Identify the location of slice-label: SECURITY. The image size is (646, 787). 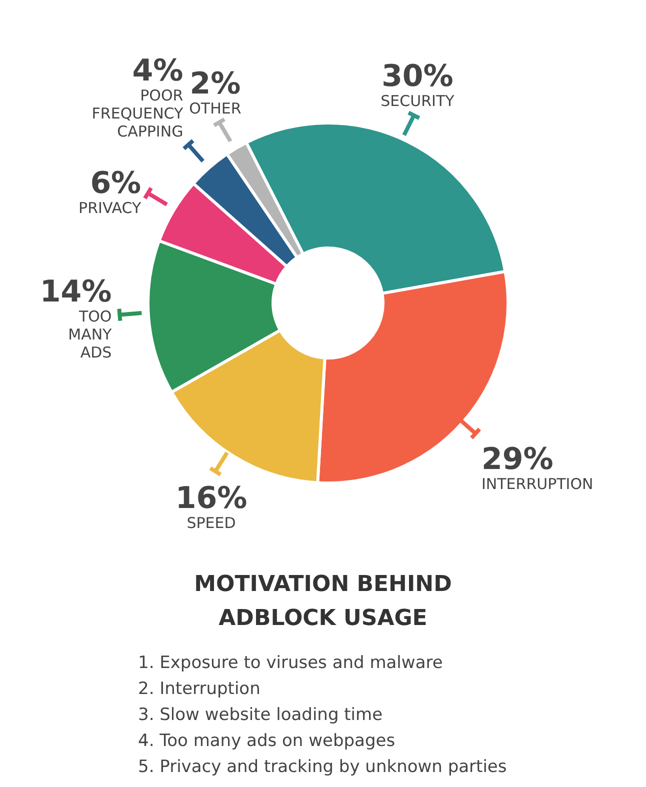
(418, 101).